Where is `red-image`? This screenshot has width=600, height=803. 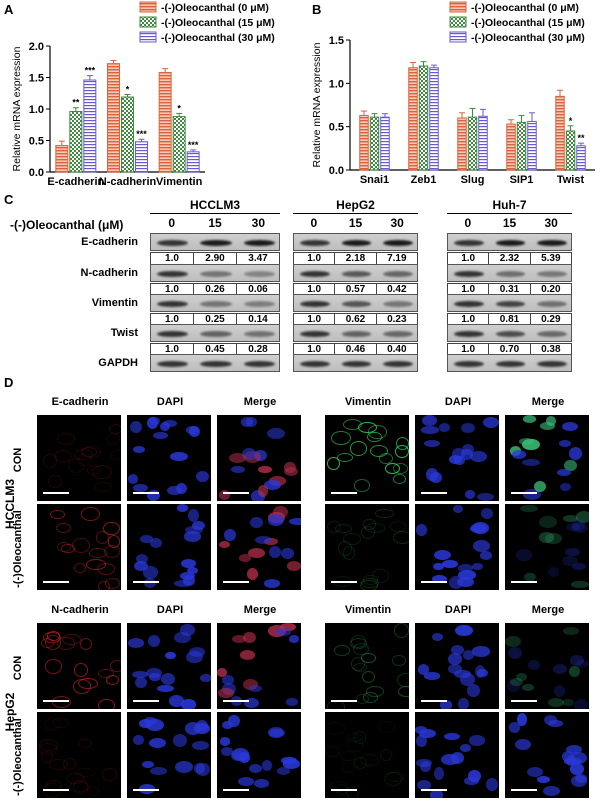
red-image is located at coordinates (79, 755).